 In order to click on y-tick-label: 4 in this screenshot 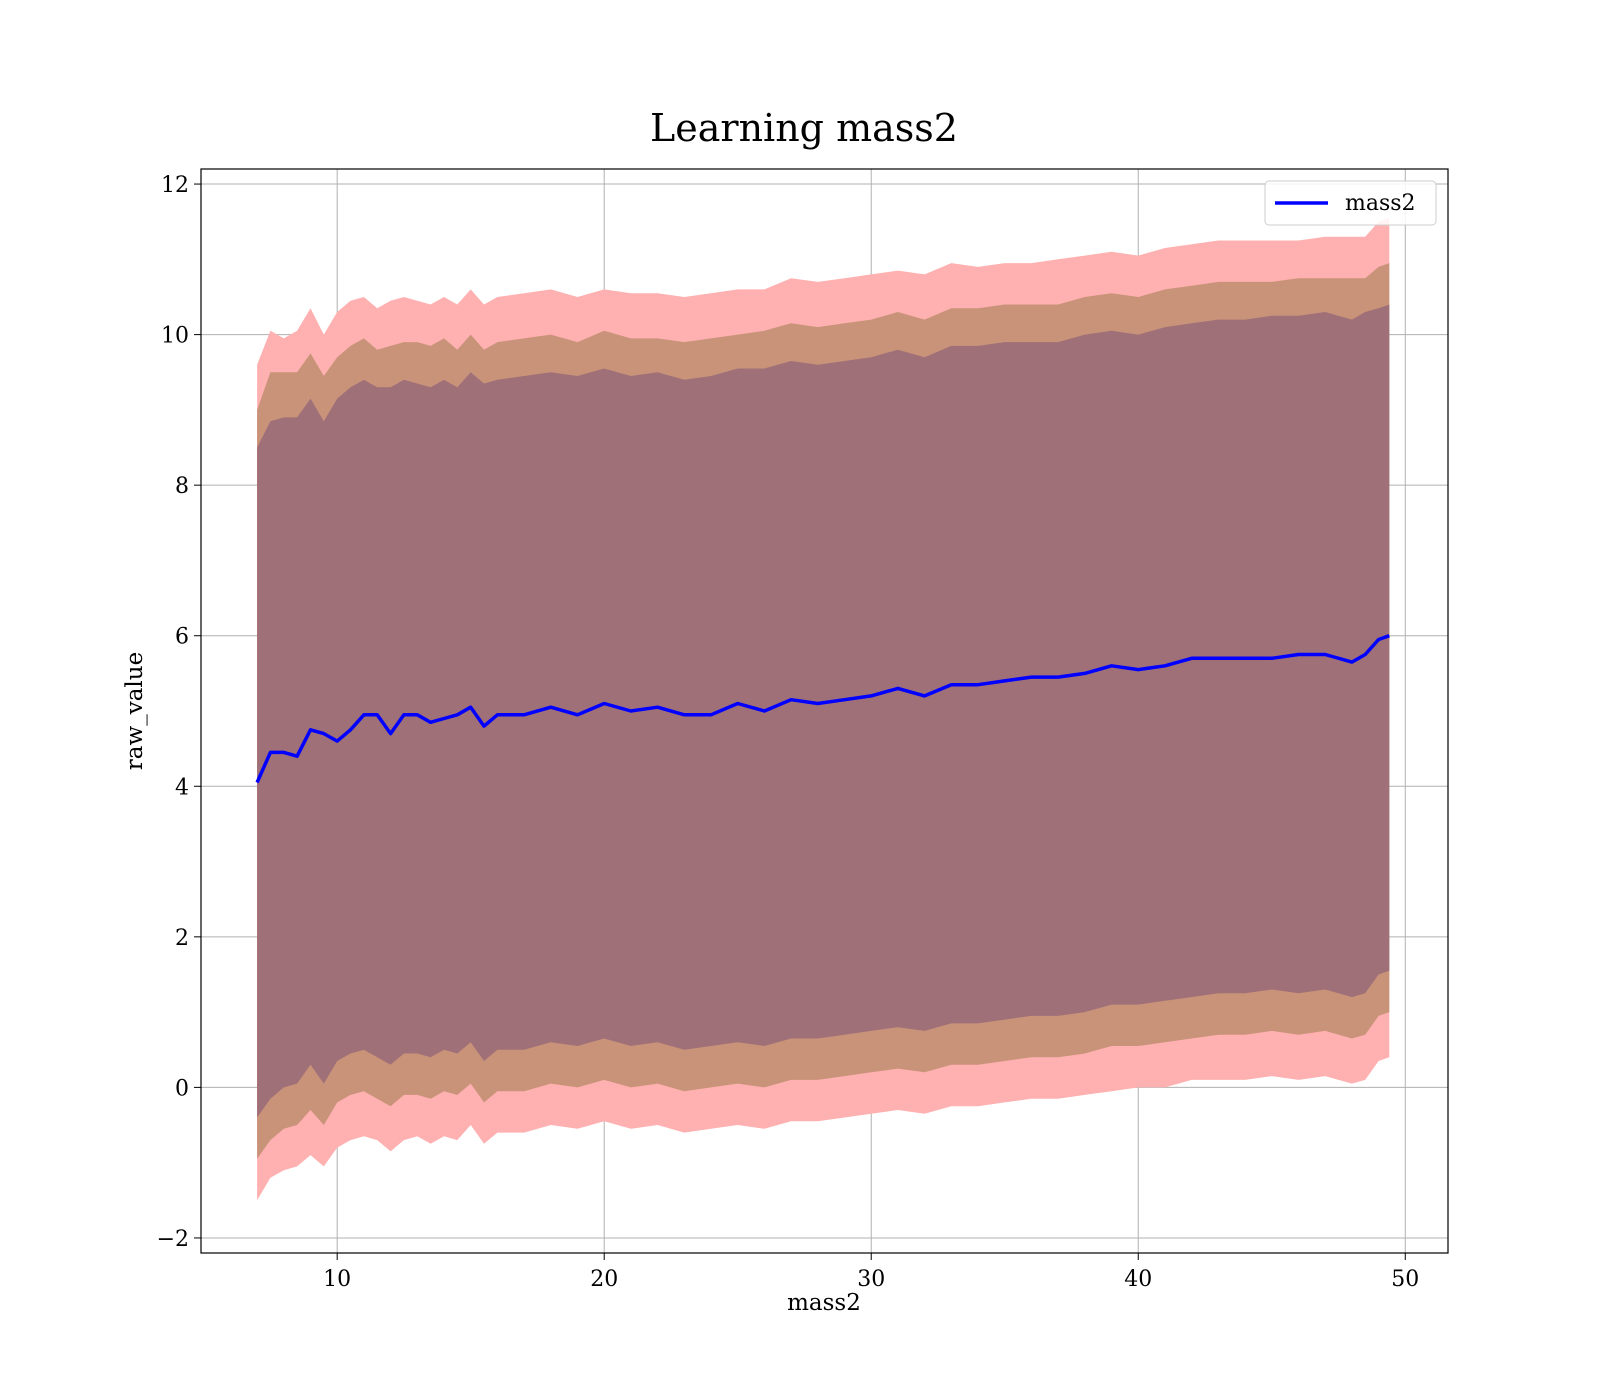, I will do `click(182, 787)`.